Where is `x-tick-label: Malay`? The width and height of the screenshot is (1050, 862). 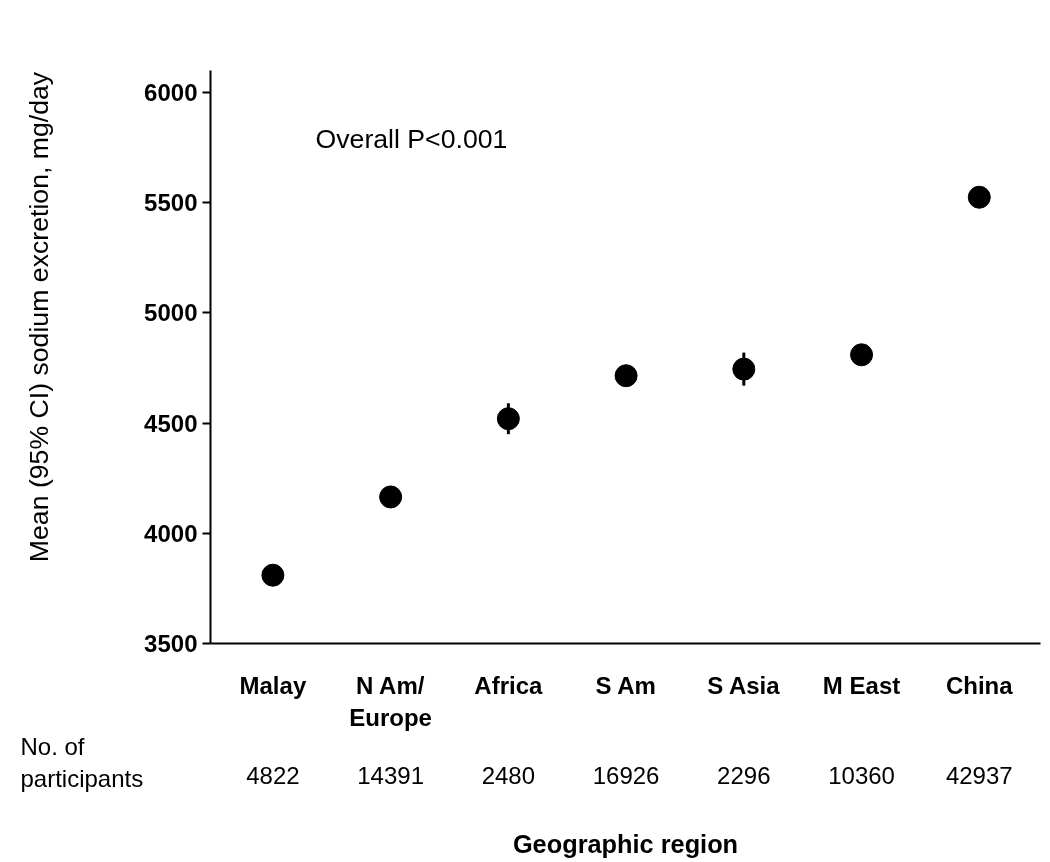 x-tick-label: Malay is located at coordinates (273, 685).